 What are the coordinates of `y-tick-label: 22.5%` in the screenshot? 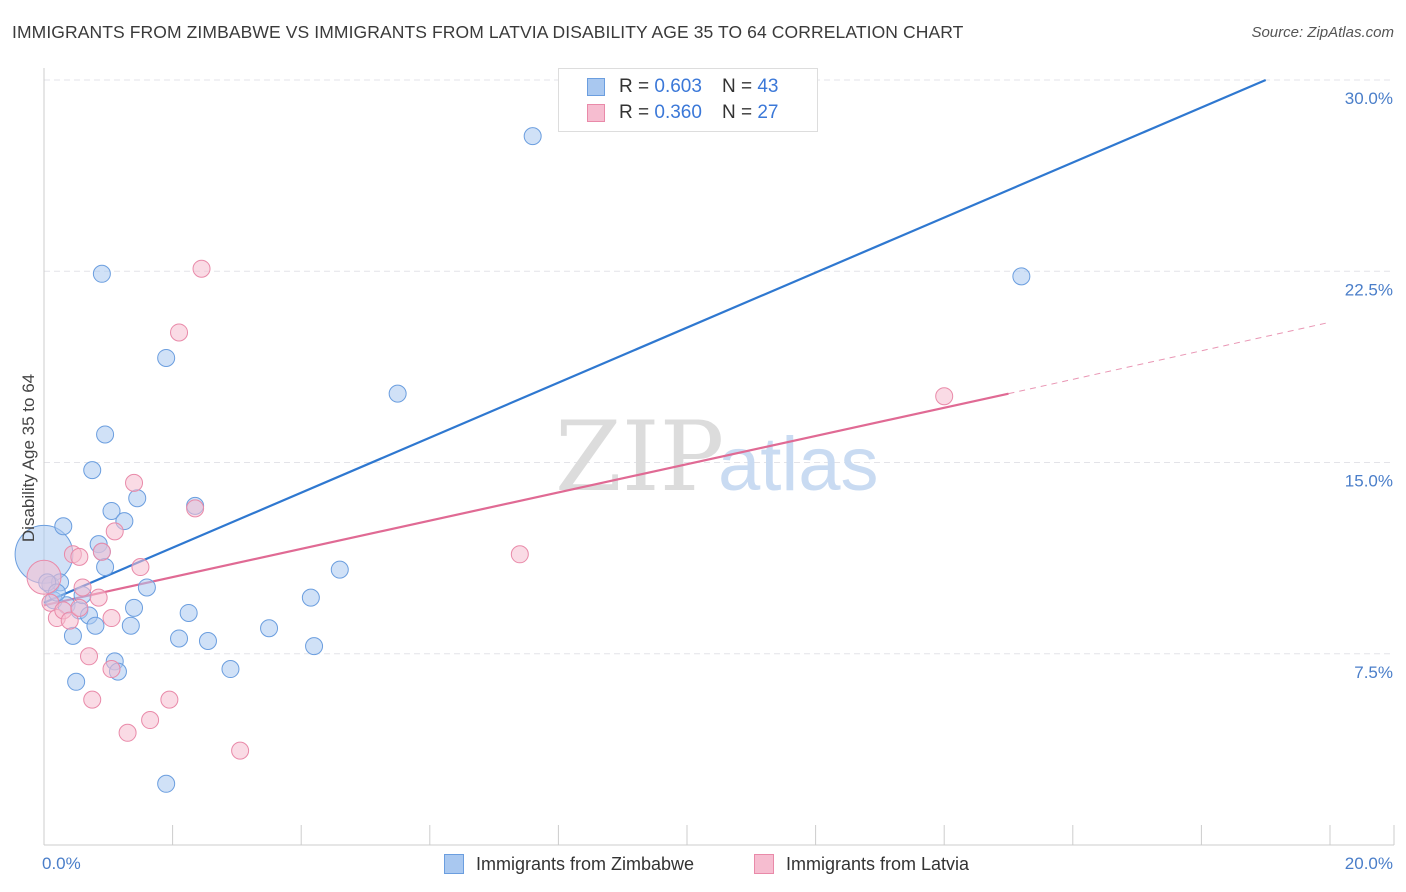 It's located at (1369, 289).